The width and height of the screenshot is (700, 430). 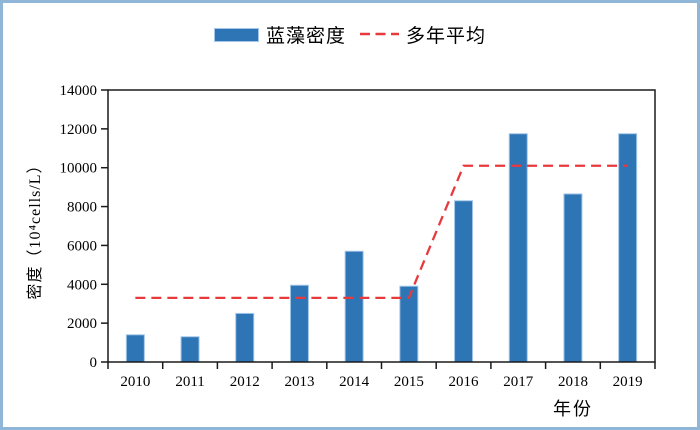 I want to click on y-tick-label: 2000, so click(x=82, y=324).